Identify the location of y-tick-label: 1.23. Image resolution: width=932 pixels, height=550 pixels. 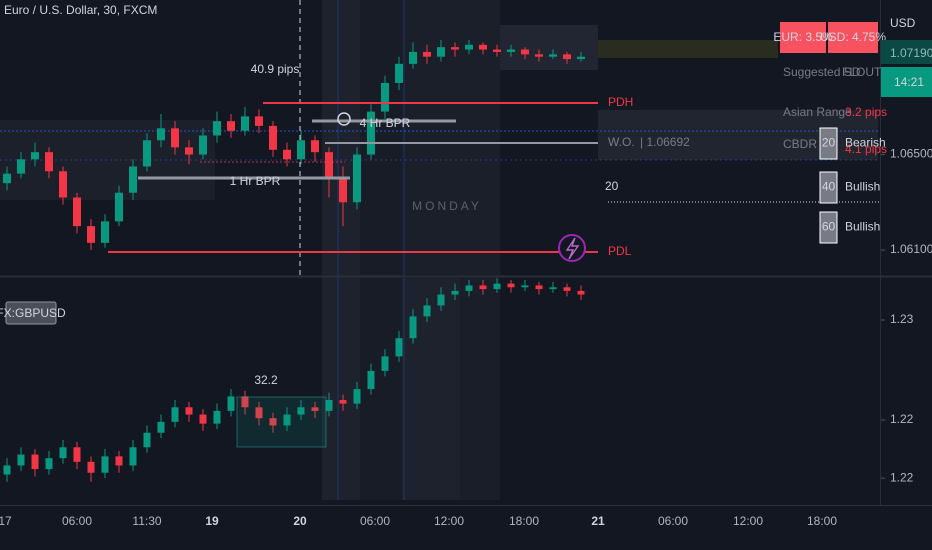
(902, 319).